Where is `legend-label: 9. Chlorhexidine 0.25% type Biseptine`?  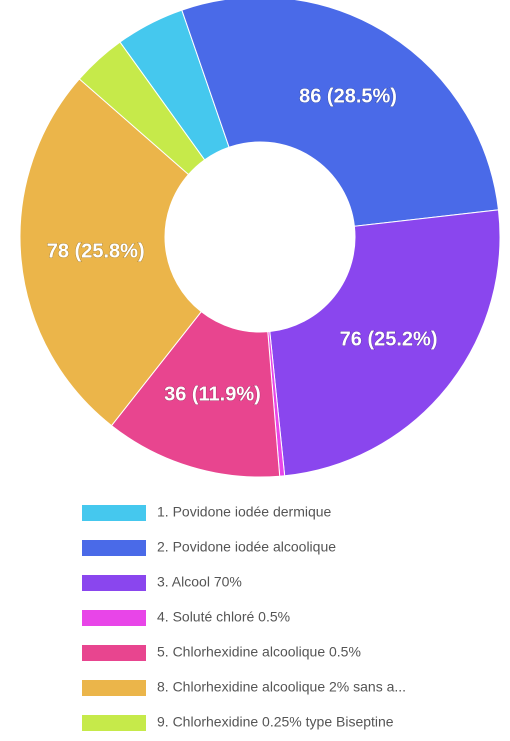
legend-label: 9. Chlorhexidine 0.25% type Biseptine is located at coordinates (275, 722).